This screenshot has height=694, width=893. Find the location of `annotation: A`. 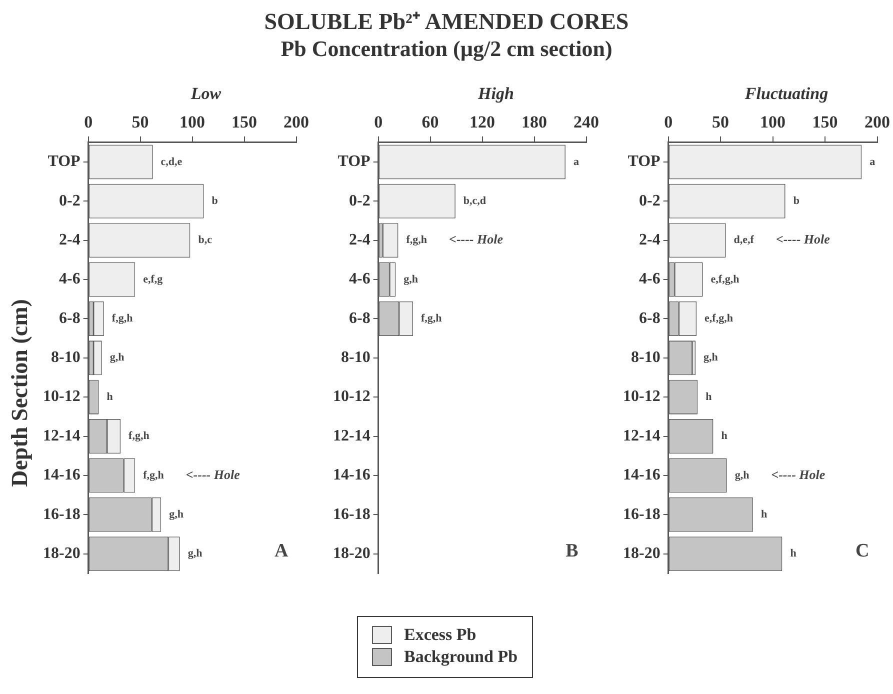

annotation: A is located at coordinates (281, 551).